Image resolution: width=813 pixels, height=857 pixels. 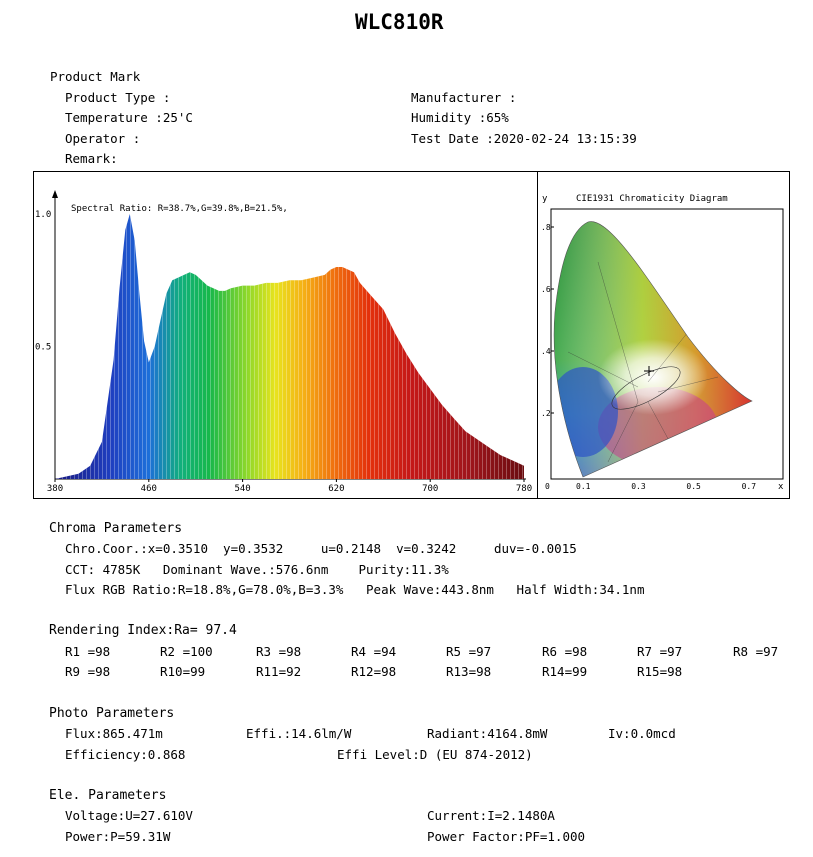 I want to click on cie-x-label: x, so click(x=781, y=487).